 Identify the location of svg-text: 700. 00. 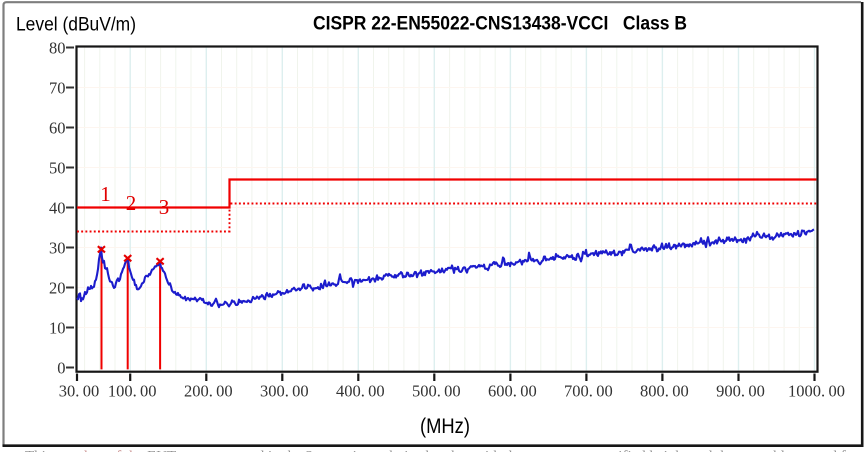
(588, 391).